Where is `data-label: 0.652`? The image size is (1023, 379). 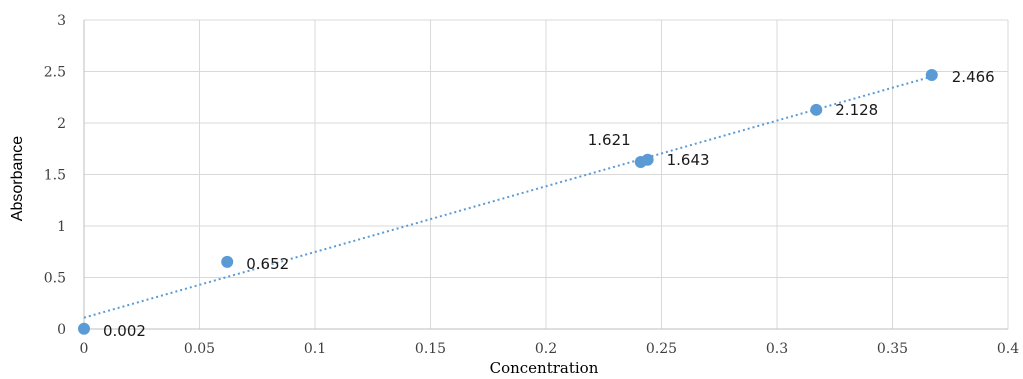
data-label: 0.652 is located at coordinates (267, 264).